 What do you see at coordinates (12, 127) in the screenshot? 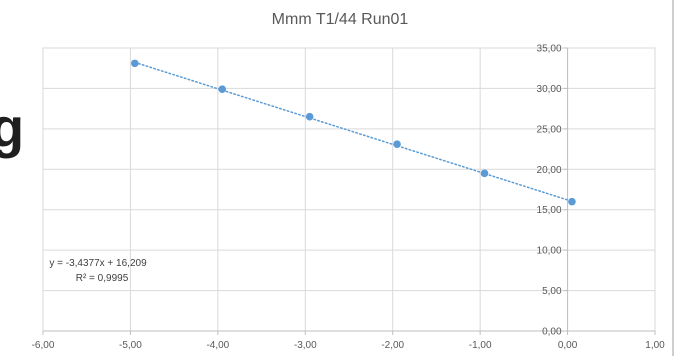
I see `cropped-text-fragment: g` at bounding box center [12, 127].